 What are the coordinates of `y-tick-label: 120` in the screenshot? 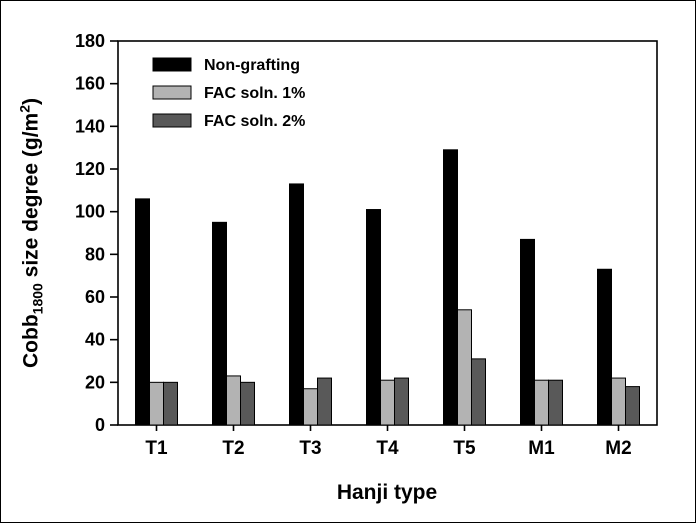 It's located at (90, 169).